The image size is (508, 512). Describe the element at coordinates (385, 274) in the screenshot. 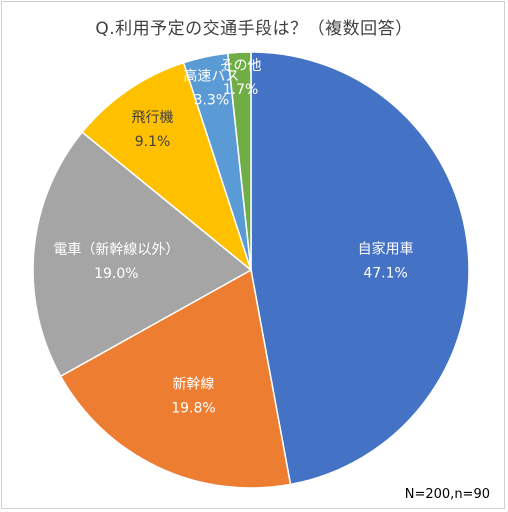

I see `slice-value-1: 47.1%` at that location.